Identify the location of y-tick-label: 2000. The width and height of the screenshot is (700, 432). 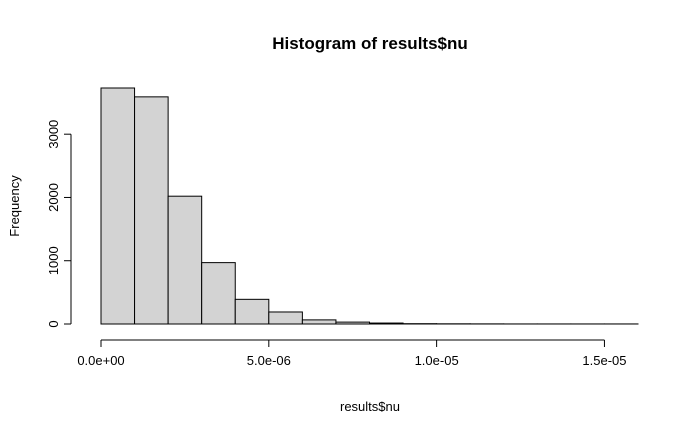
(53, 197).